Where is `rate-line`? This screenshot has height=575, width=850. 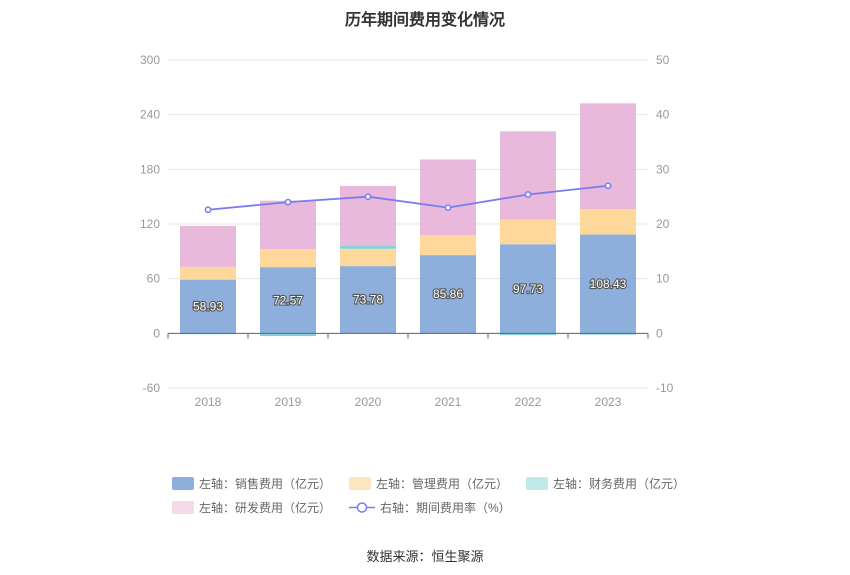
rate-line is located at coordinates (408, 197).